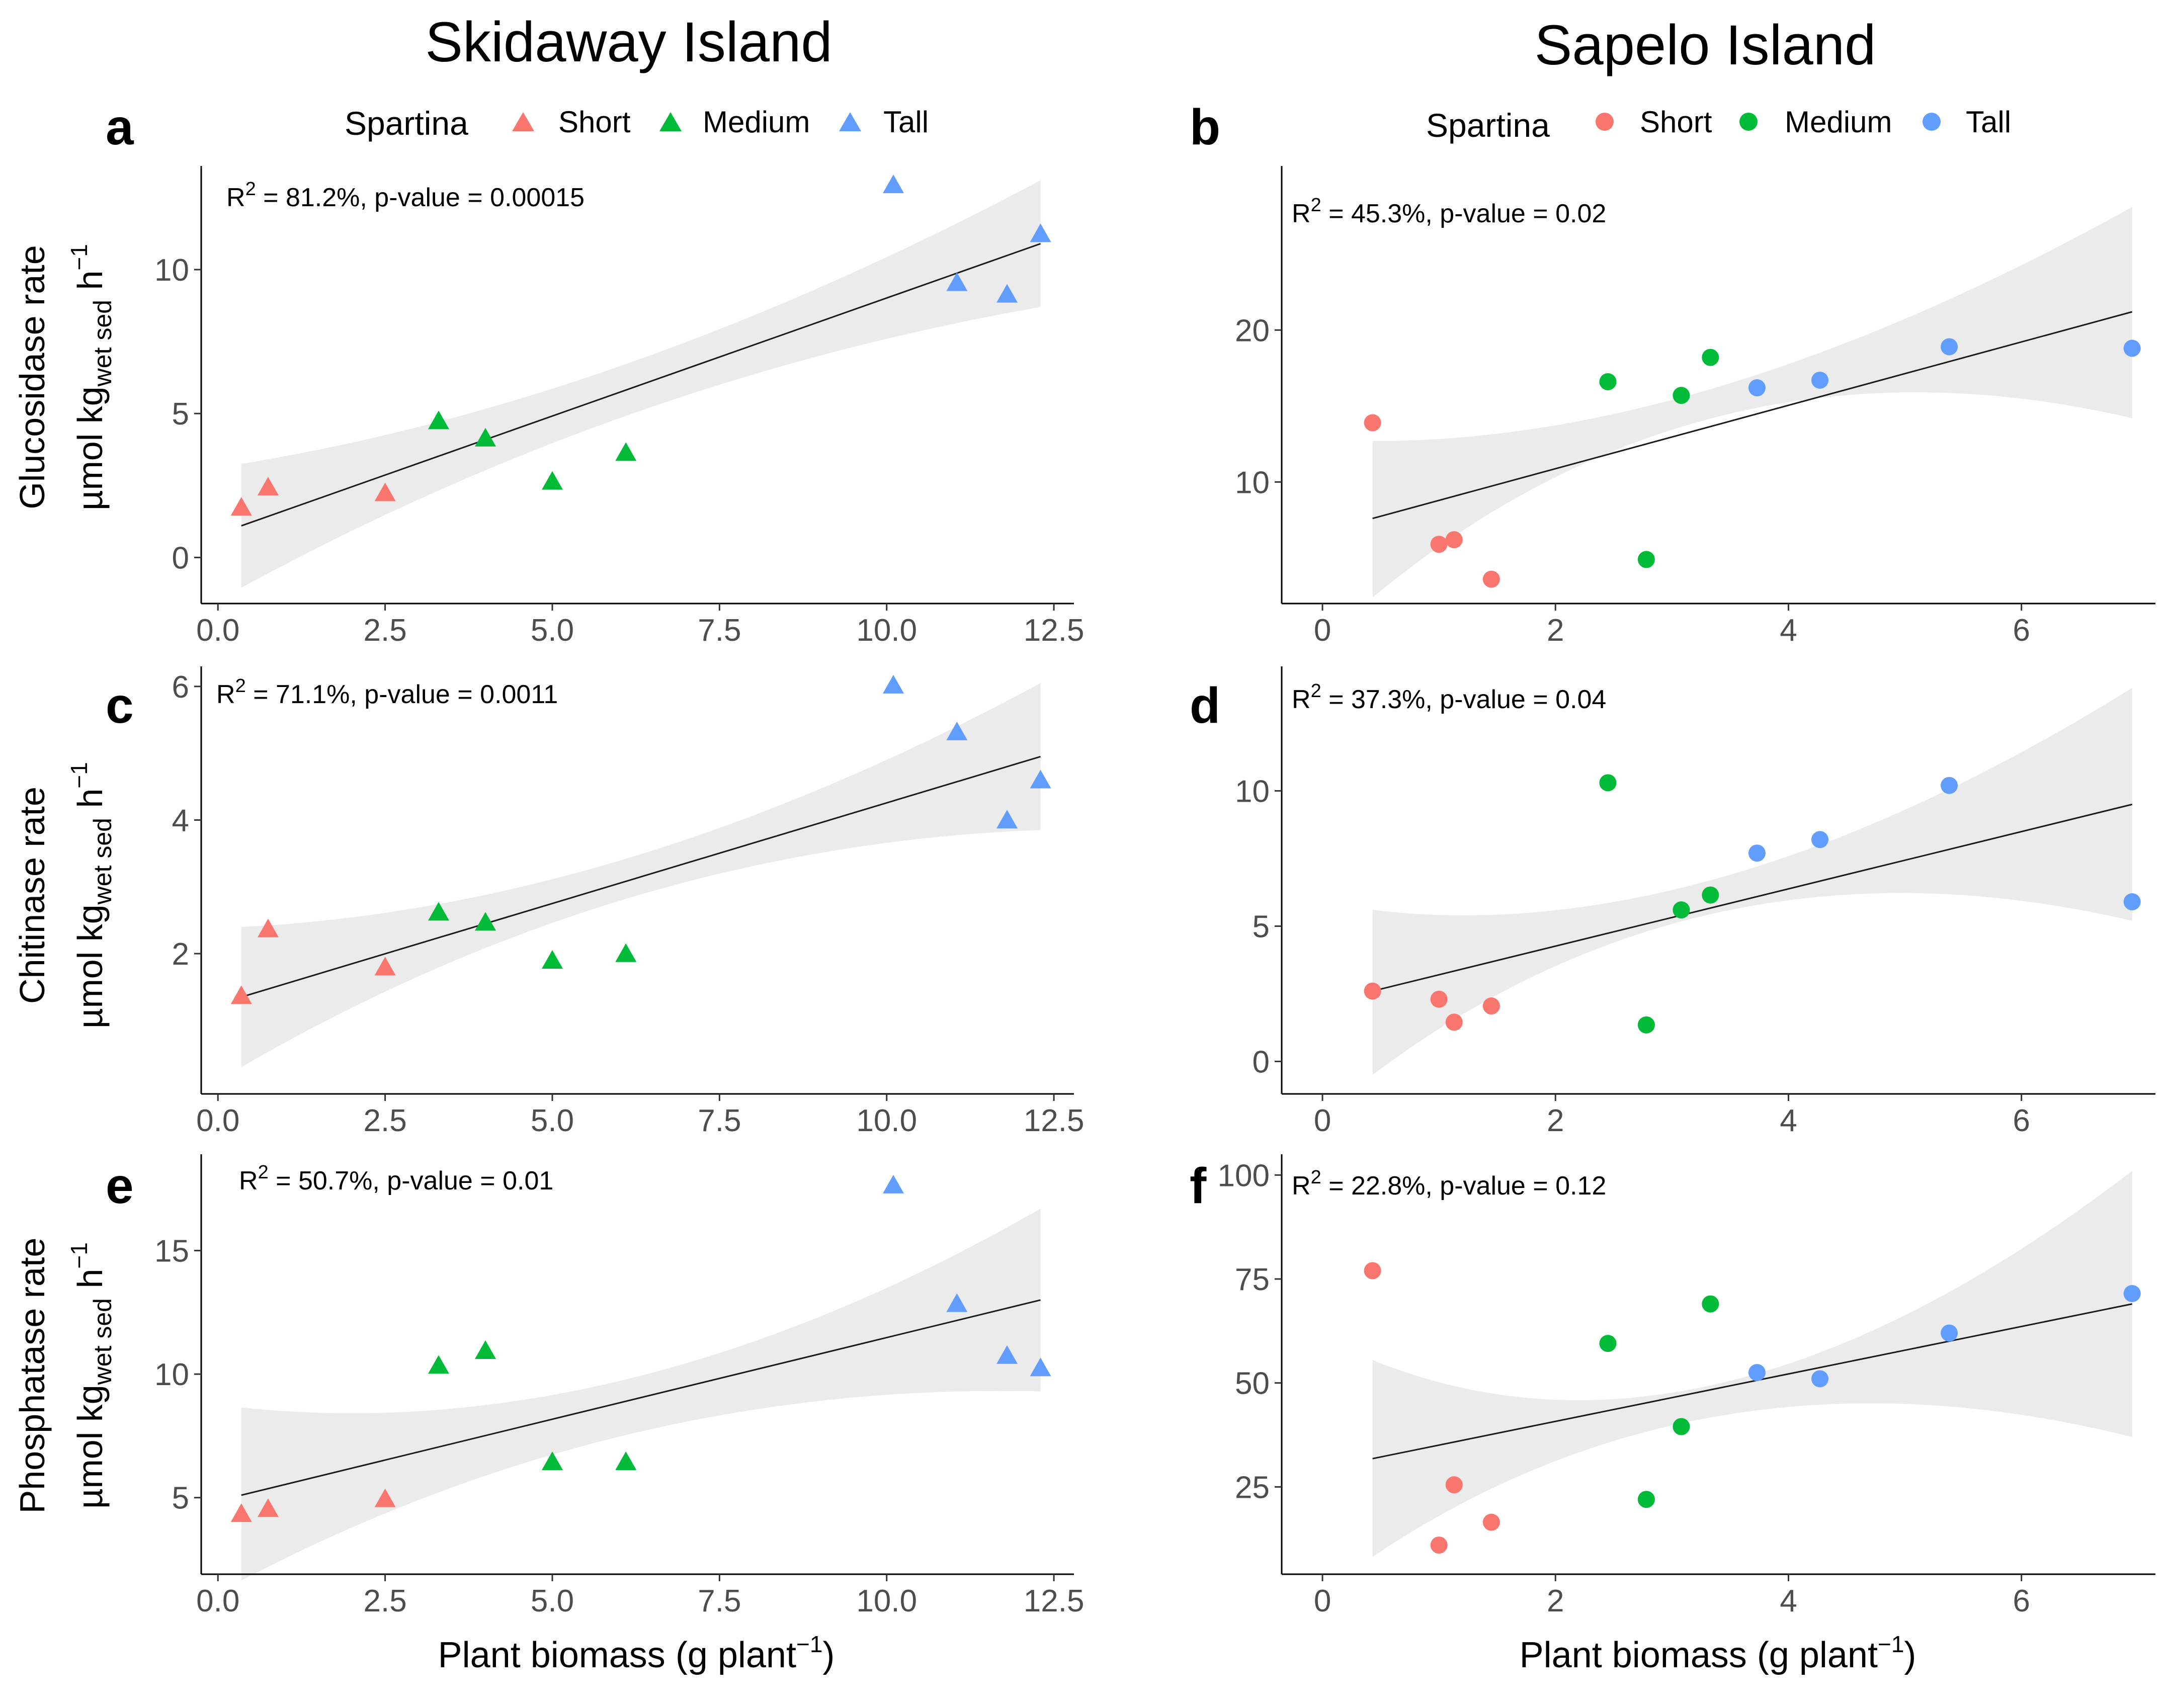 The height and width of the screenshot is (1708, 2167). I want to click on legend-right-short-marker, so click(1605, 122).